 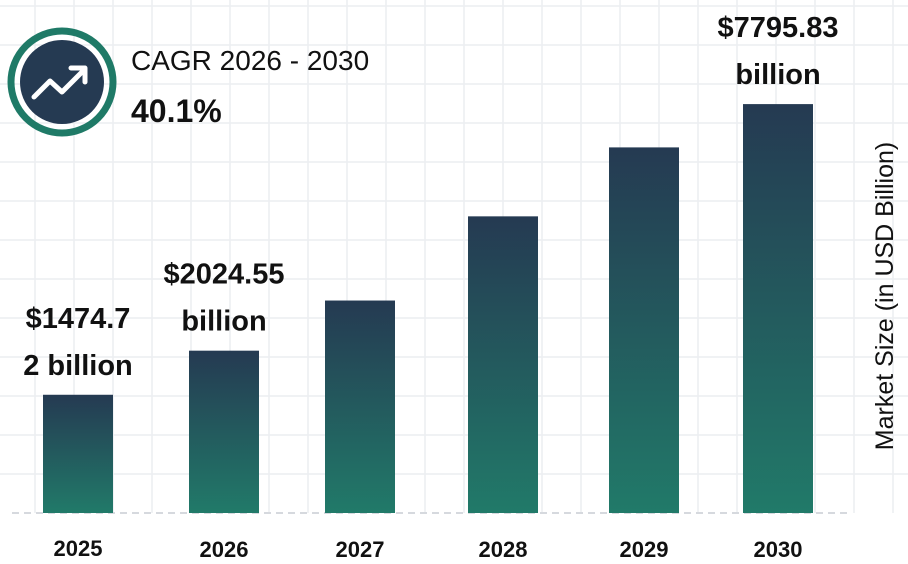 What do you see at coordinates (644, 330) in the screenshot?
I see `bar-2029` at bounding box center [644, 330].